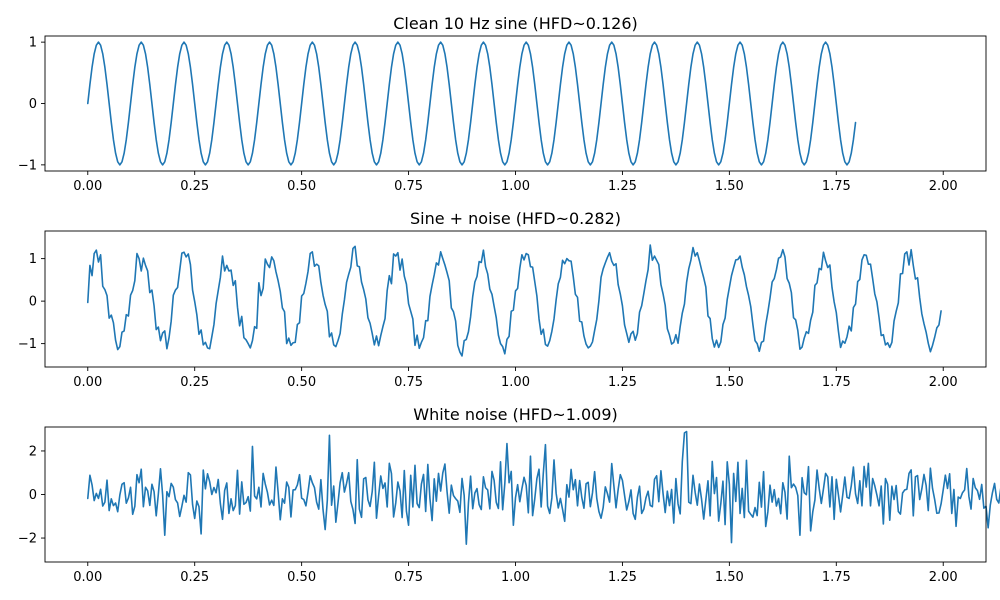 The width and height of the screenshot is (1000, 600). Describe the element at coordinates (515, 414) in the screenshot. I see `subplot-title: White noise (HFD~1.009)` at that location.